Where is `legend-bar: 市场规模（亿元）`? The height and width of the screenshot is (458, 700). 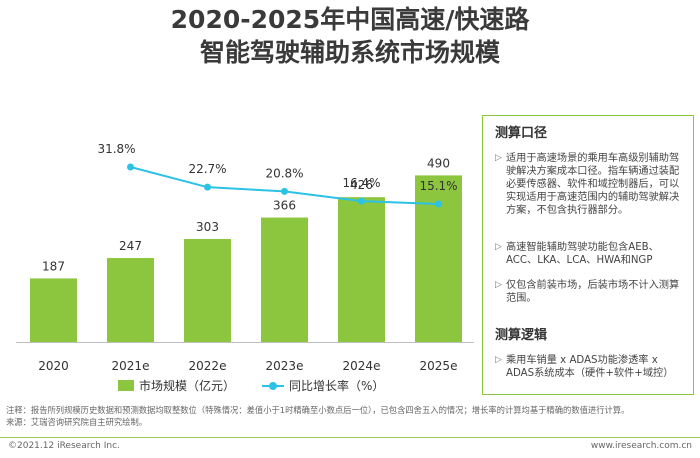 legend-bar: 市场规模（亿元） is located at coordinates (176, 385).